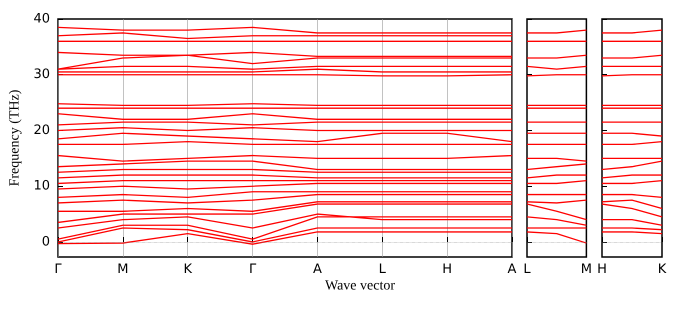  What do you see at coordinates (15, 137) in the screenshot?
I see `y-axis-title: Frequency (THz)` at bounding box center [15, 137].